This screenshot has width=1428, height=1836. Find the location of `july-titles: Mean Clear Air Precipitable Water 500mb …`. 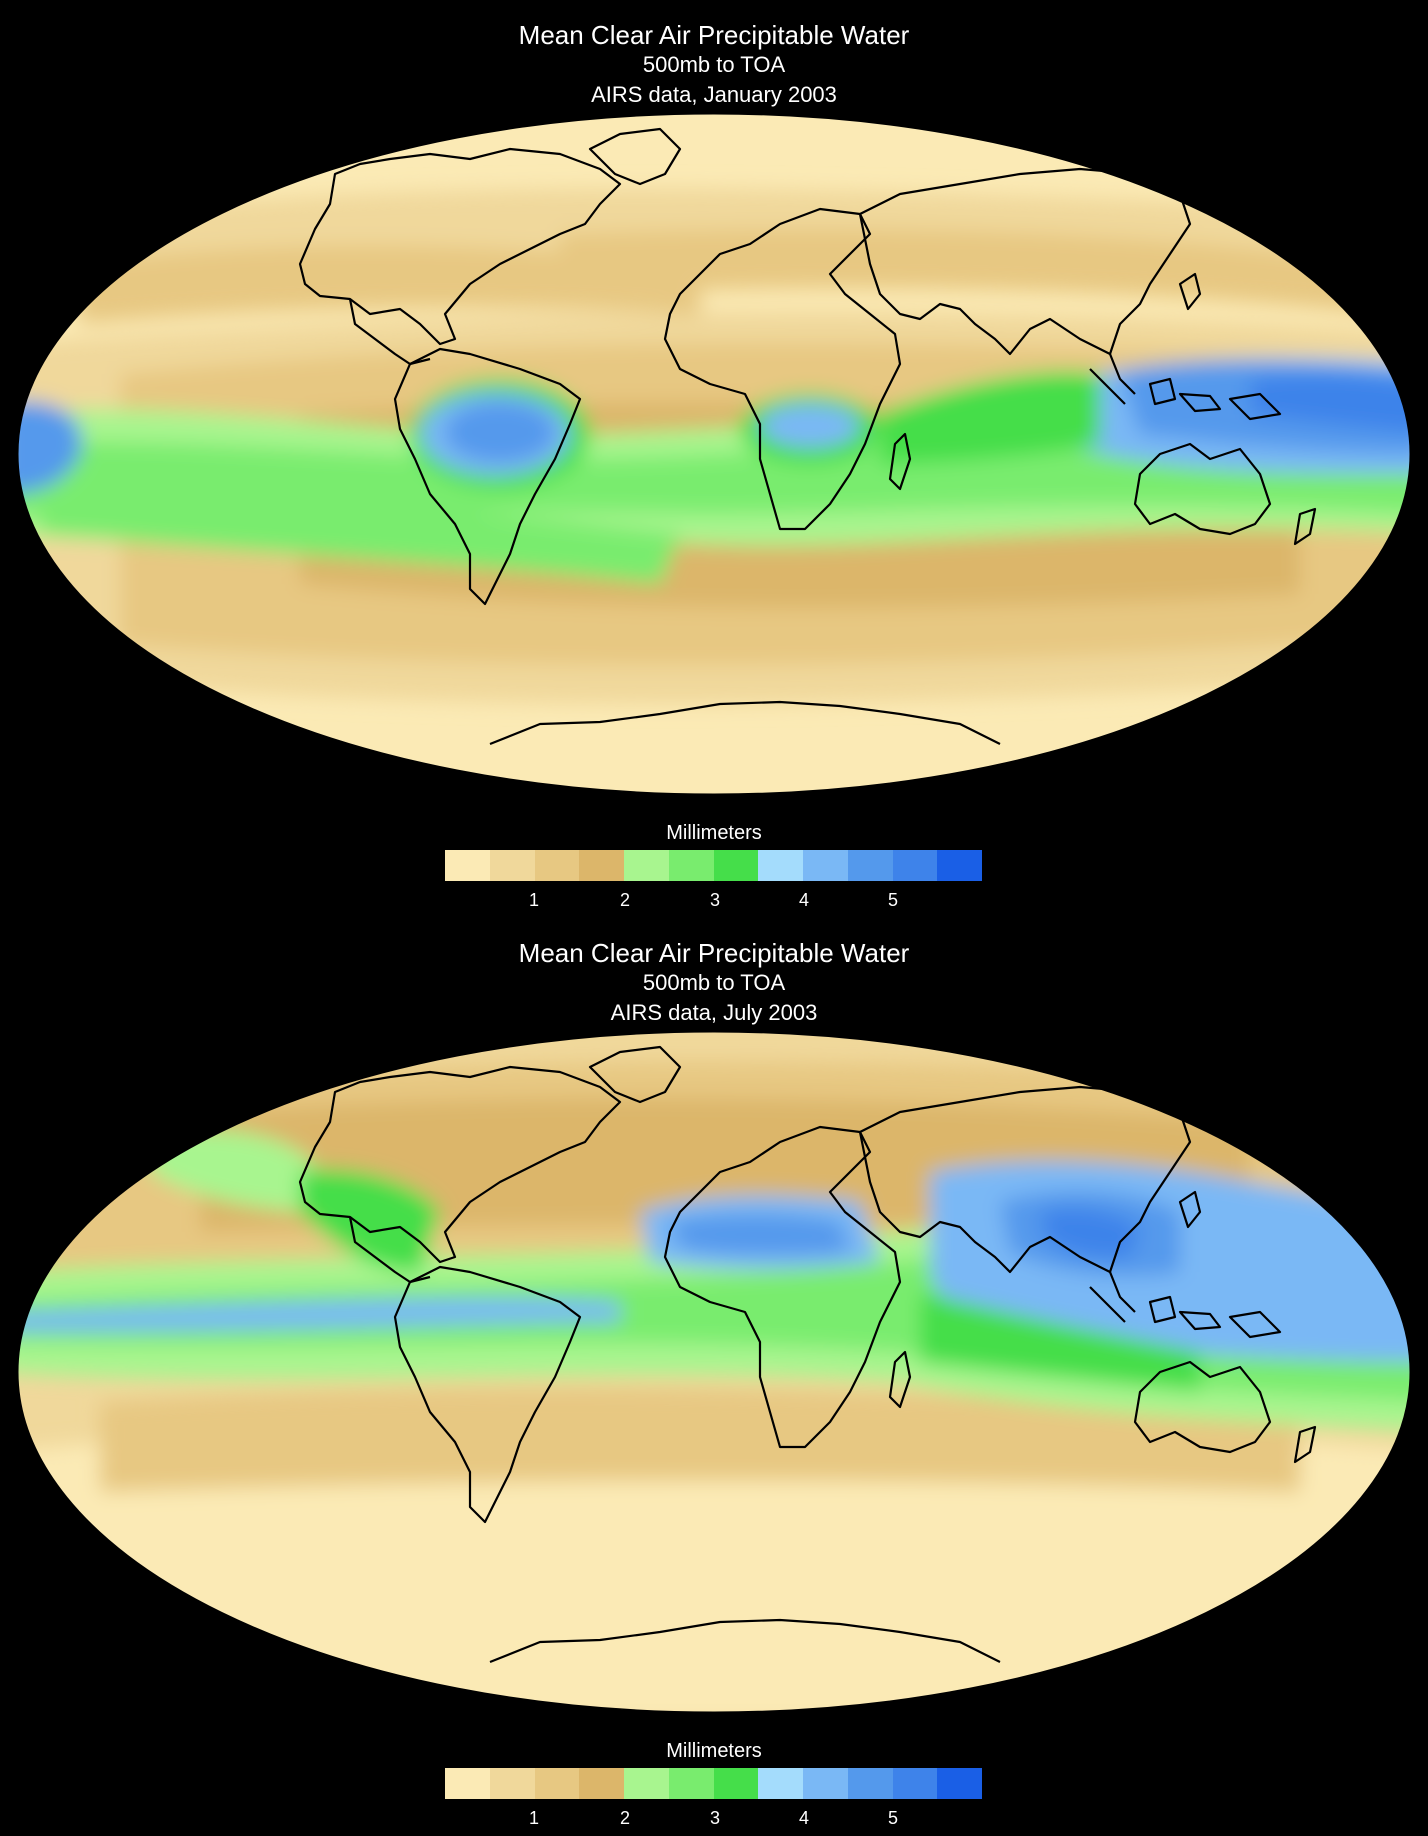

july-titles: Mean Clear Air Precipitable Water 500mb … is located at coordinates (714, 983).